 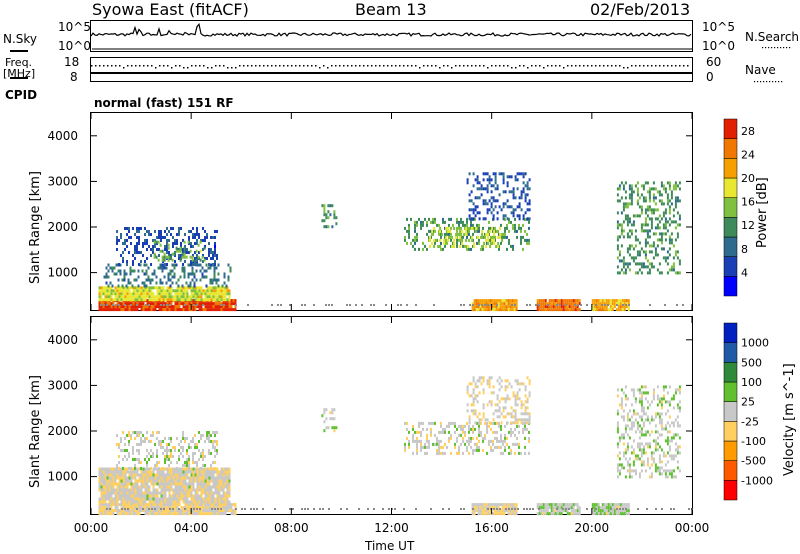 I want to click on velocity-colorbar-tick: -1000, so click(x=757, y=480).